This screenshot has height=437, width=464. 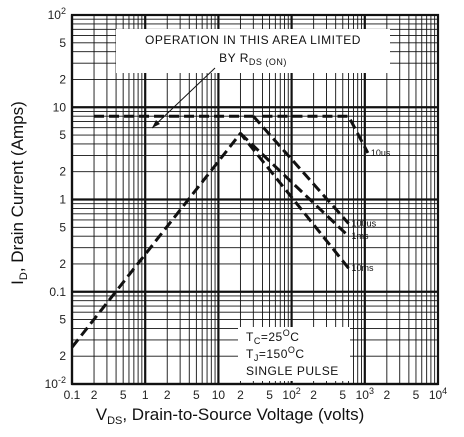 I want to click on series-label-1ms: 1ms, so click(x=361, y=236).